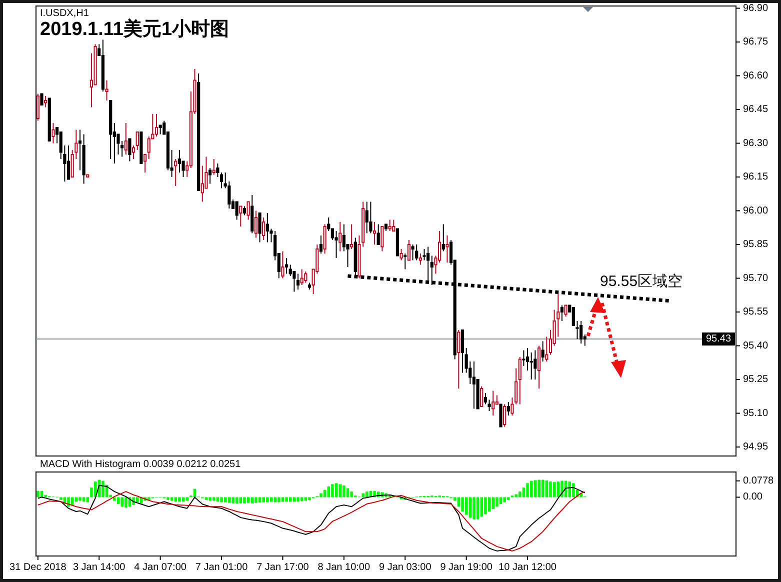 The height and width of the screenshot is (582, 781). What do you see at coordinates (758, 480) in the screenshot?
I see `y-tick-label: 0.0778` at bounding box center [758, 480].